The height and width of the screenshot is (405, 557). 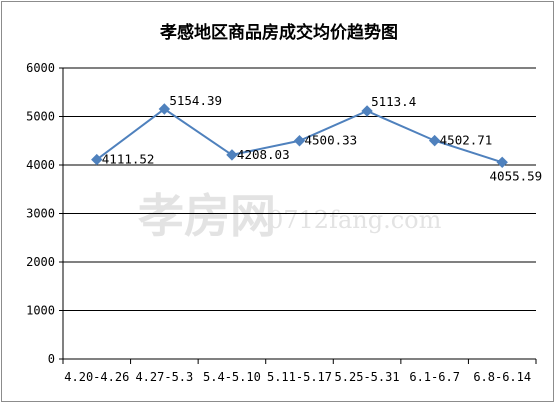 I want to click on series-avg-price, so click(x=299, y=136).